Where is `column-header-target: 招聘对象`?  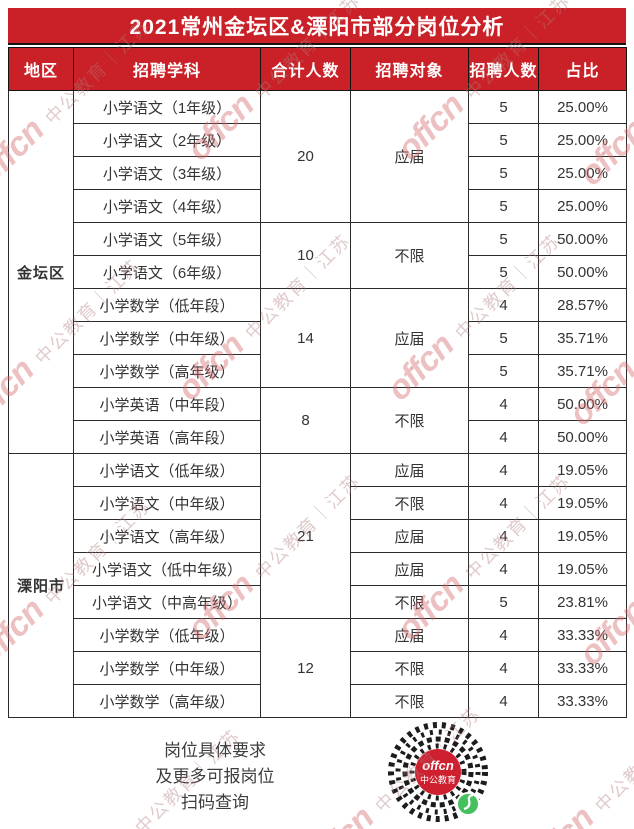 column-header-target: 招聘对象 is located at coordinates (409, 69).